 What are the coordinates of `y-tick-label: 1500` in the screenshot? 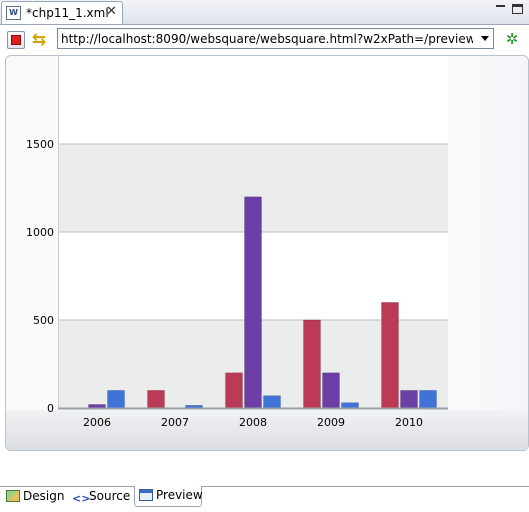 It's located at (40, 144).